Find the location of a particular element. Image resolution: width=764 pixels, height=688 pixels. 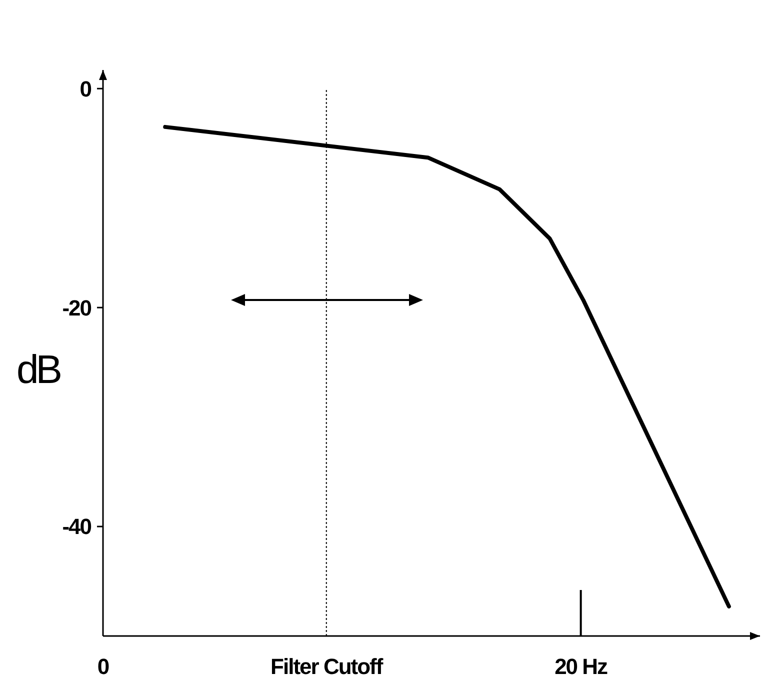

ref-line-label: Filter Cutoff is located at coordinates (327, 666).